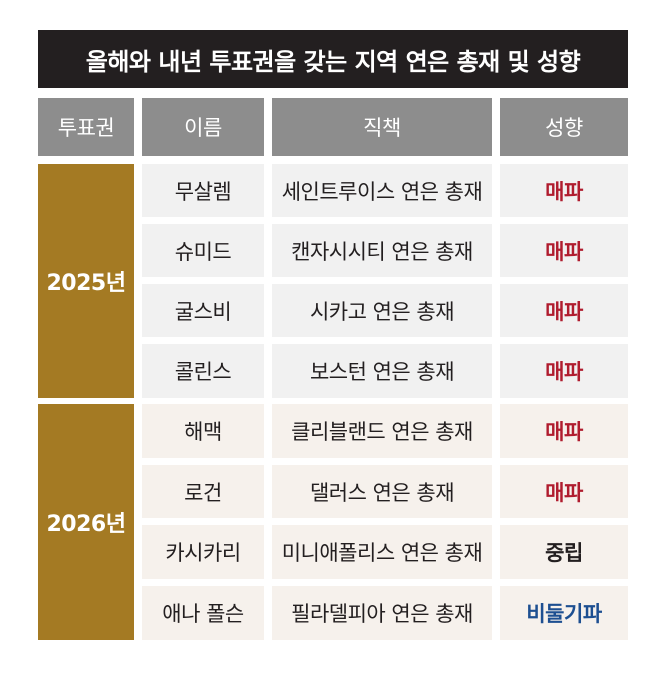 This screenshot has width=658, height=681. What do you see at coordinates (203, 310) in the screenshot?
I see `table-row-name: 굴스비` at bounding box center [203, 310].